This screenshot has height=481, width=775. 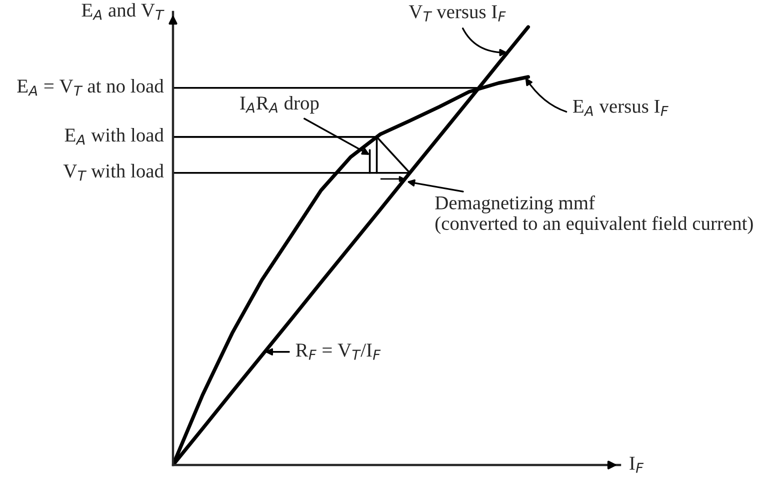 What do you see at coordinates (90, 87) in the screenshot?
I see `ref-line-label: E$_{A}$ = V$_{T}$ at no load` at bounding box center [90, 87].